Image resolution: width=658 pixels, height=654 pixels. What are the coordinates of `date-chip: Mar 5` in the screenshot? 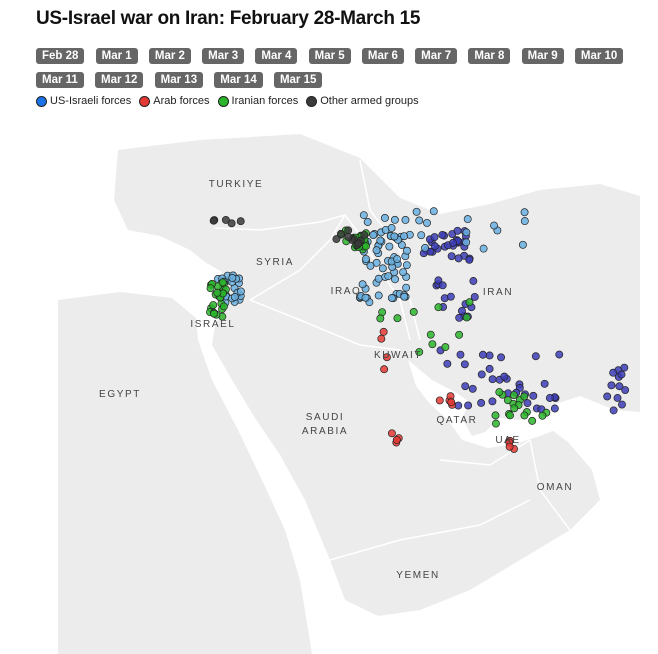 It's located at (329, 56).